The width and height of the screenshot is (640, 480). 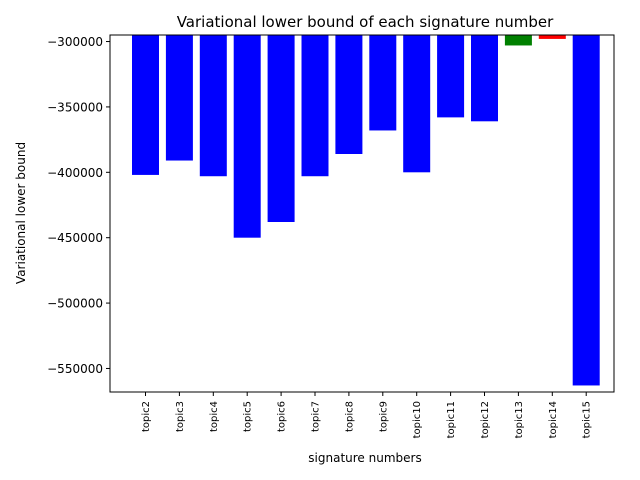 What do you see at coordinates (282, 416) in the screenshot?
I see `x-tick-label-topic6: topic6` at bounding box center [282, 416].